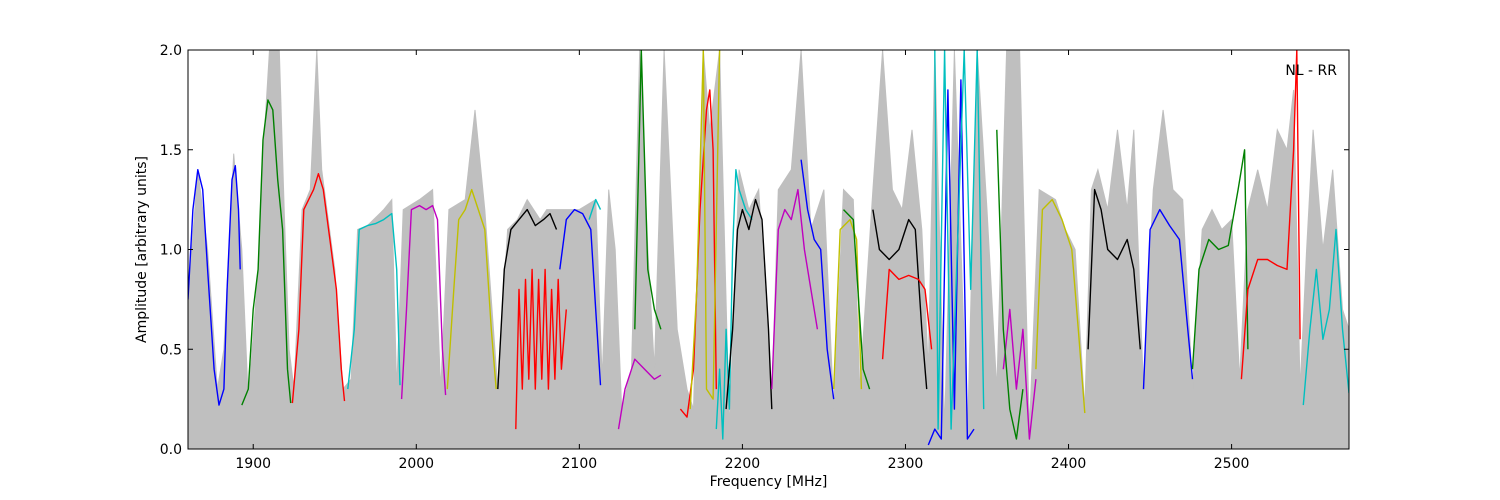  What do you see at coordinates (743, 464) in the screenshot?
I see `x-tick-label: 2200` at bounding box center [743, 464].